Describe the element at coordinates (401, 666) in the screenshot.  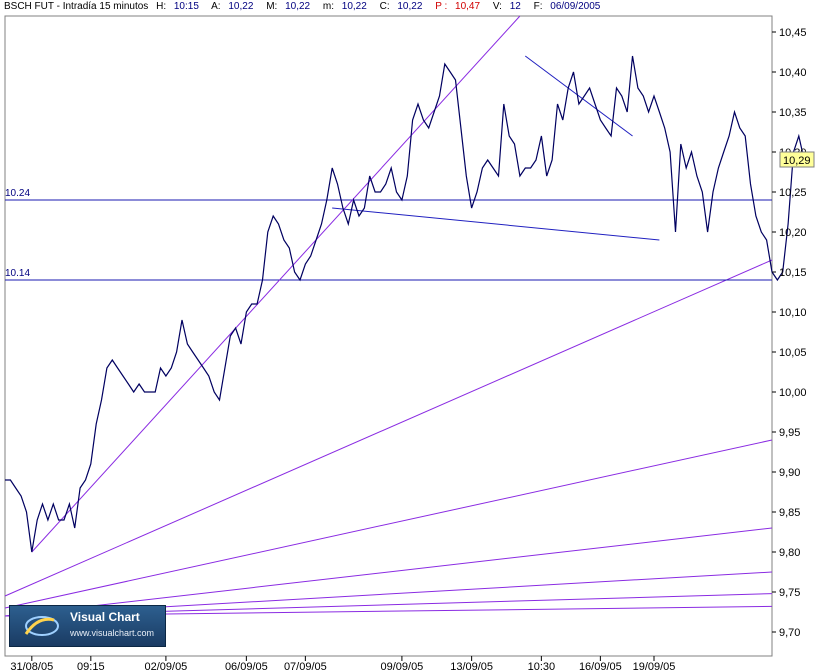
I see `x-tick-label: 09/09/05` at that location.